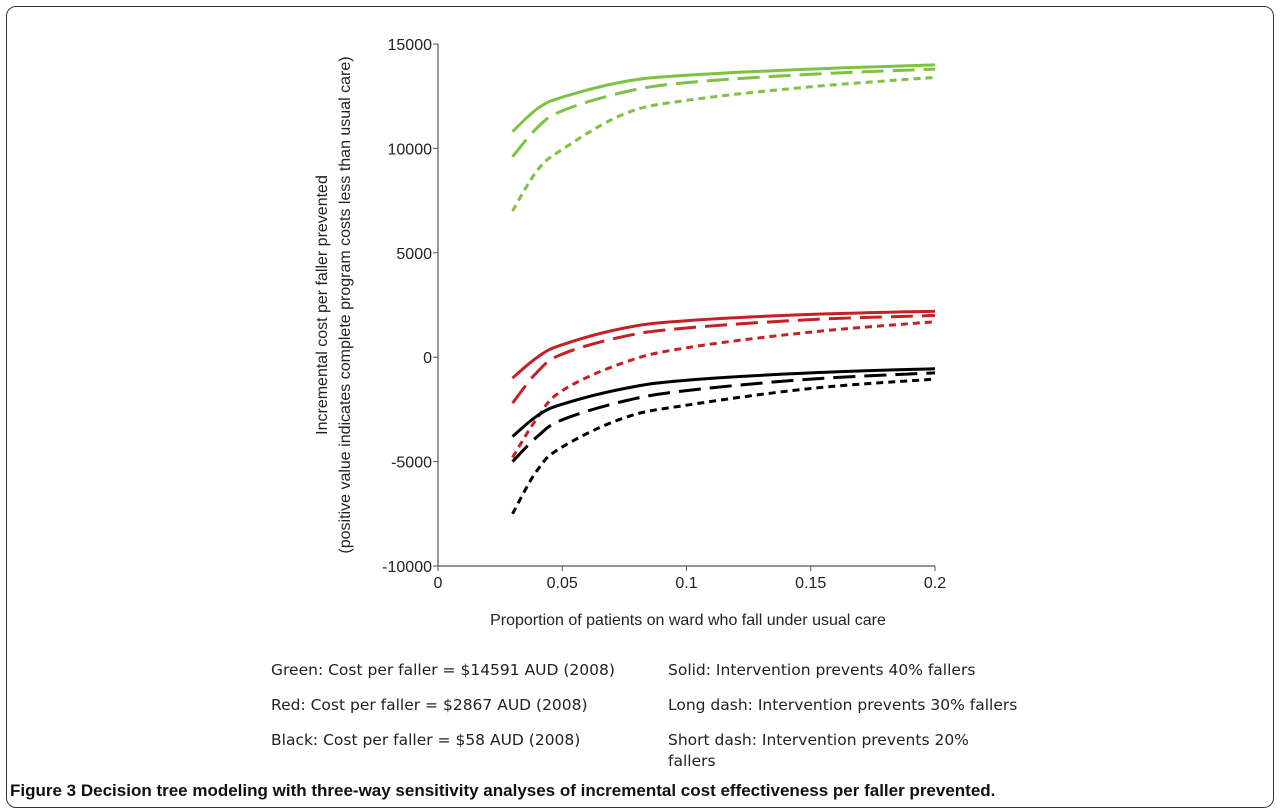 The image size is (1282, 812). Describe the element at coordinates (723, 402) in the screenshot. I see `series-black-solid` at that location.